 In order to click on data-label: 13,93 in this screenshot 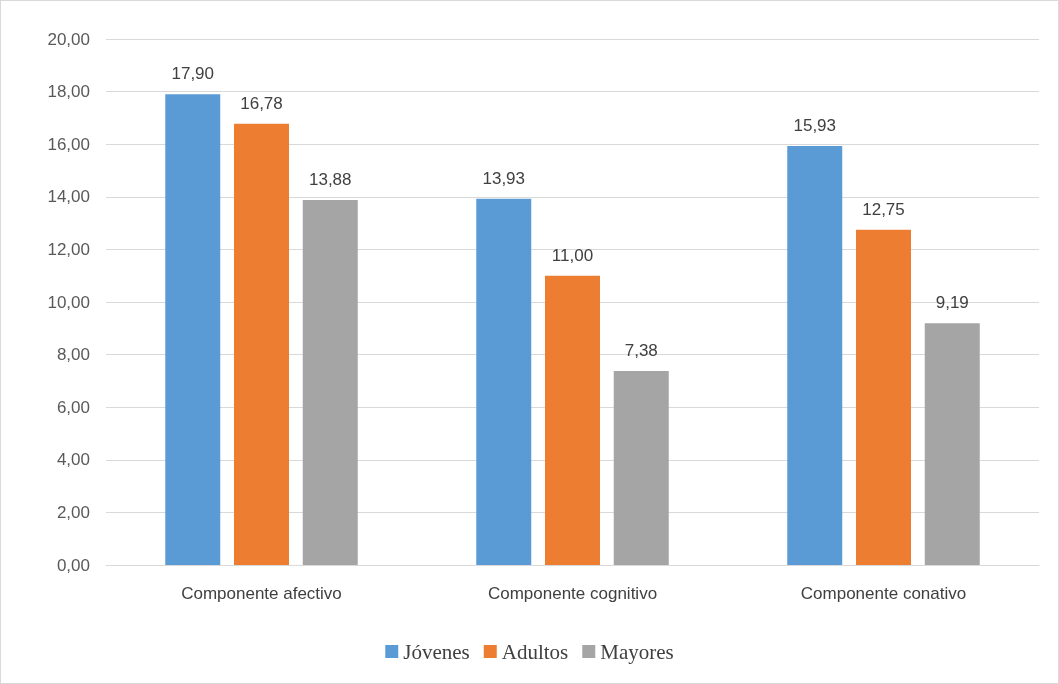, I will do `click(504, 178)`.